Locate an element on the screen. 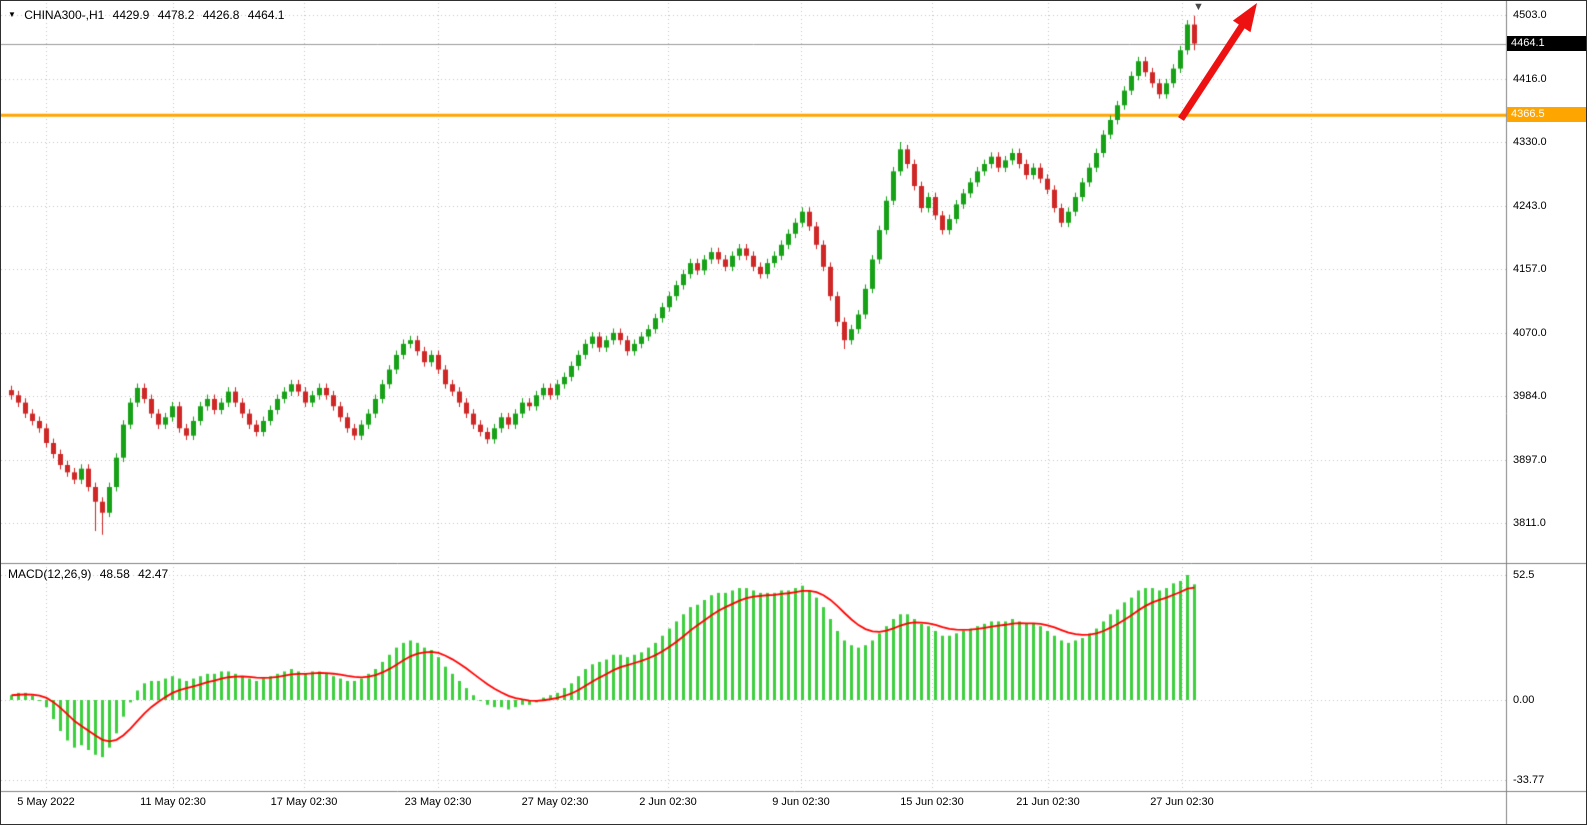 This screenshot has width=1587, height=825. macd-name-label: MACD(12,26,9) is located at coordinates (50, 574).